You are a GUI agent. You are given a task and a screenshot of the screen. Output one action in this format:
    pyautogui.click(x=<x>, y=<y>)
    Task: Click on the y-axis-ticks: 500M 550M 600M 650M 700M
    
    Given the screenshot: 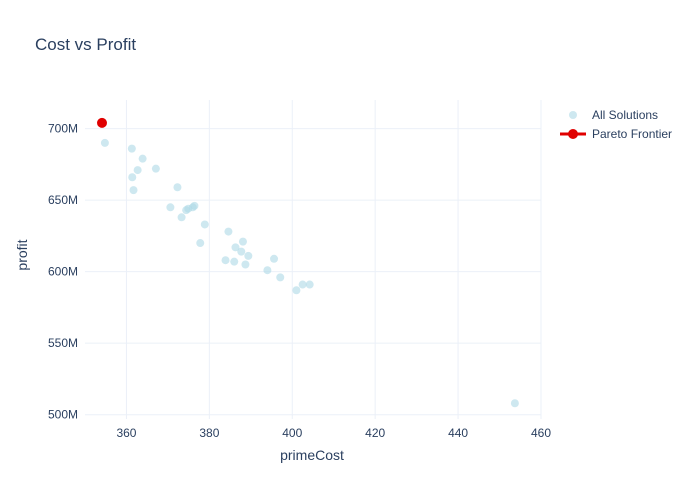 What is the action you would take?
    pyautogui.click(x=63, y=272)
    